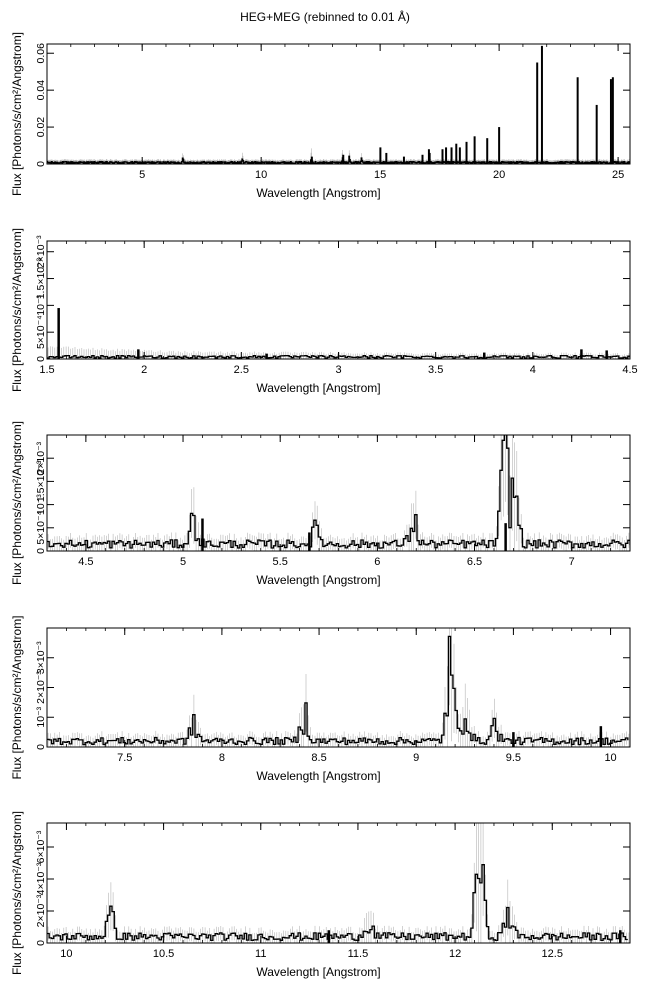 This screenshot has width=650, height=991. I want to click on x-tick-label: 11, so click(260, 954).